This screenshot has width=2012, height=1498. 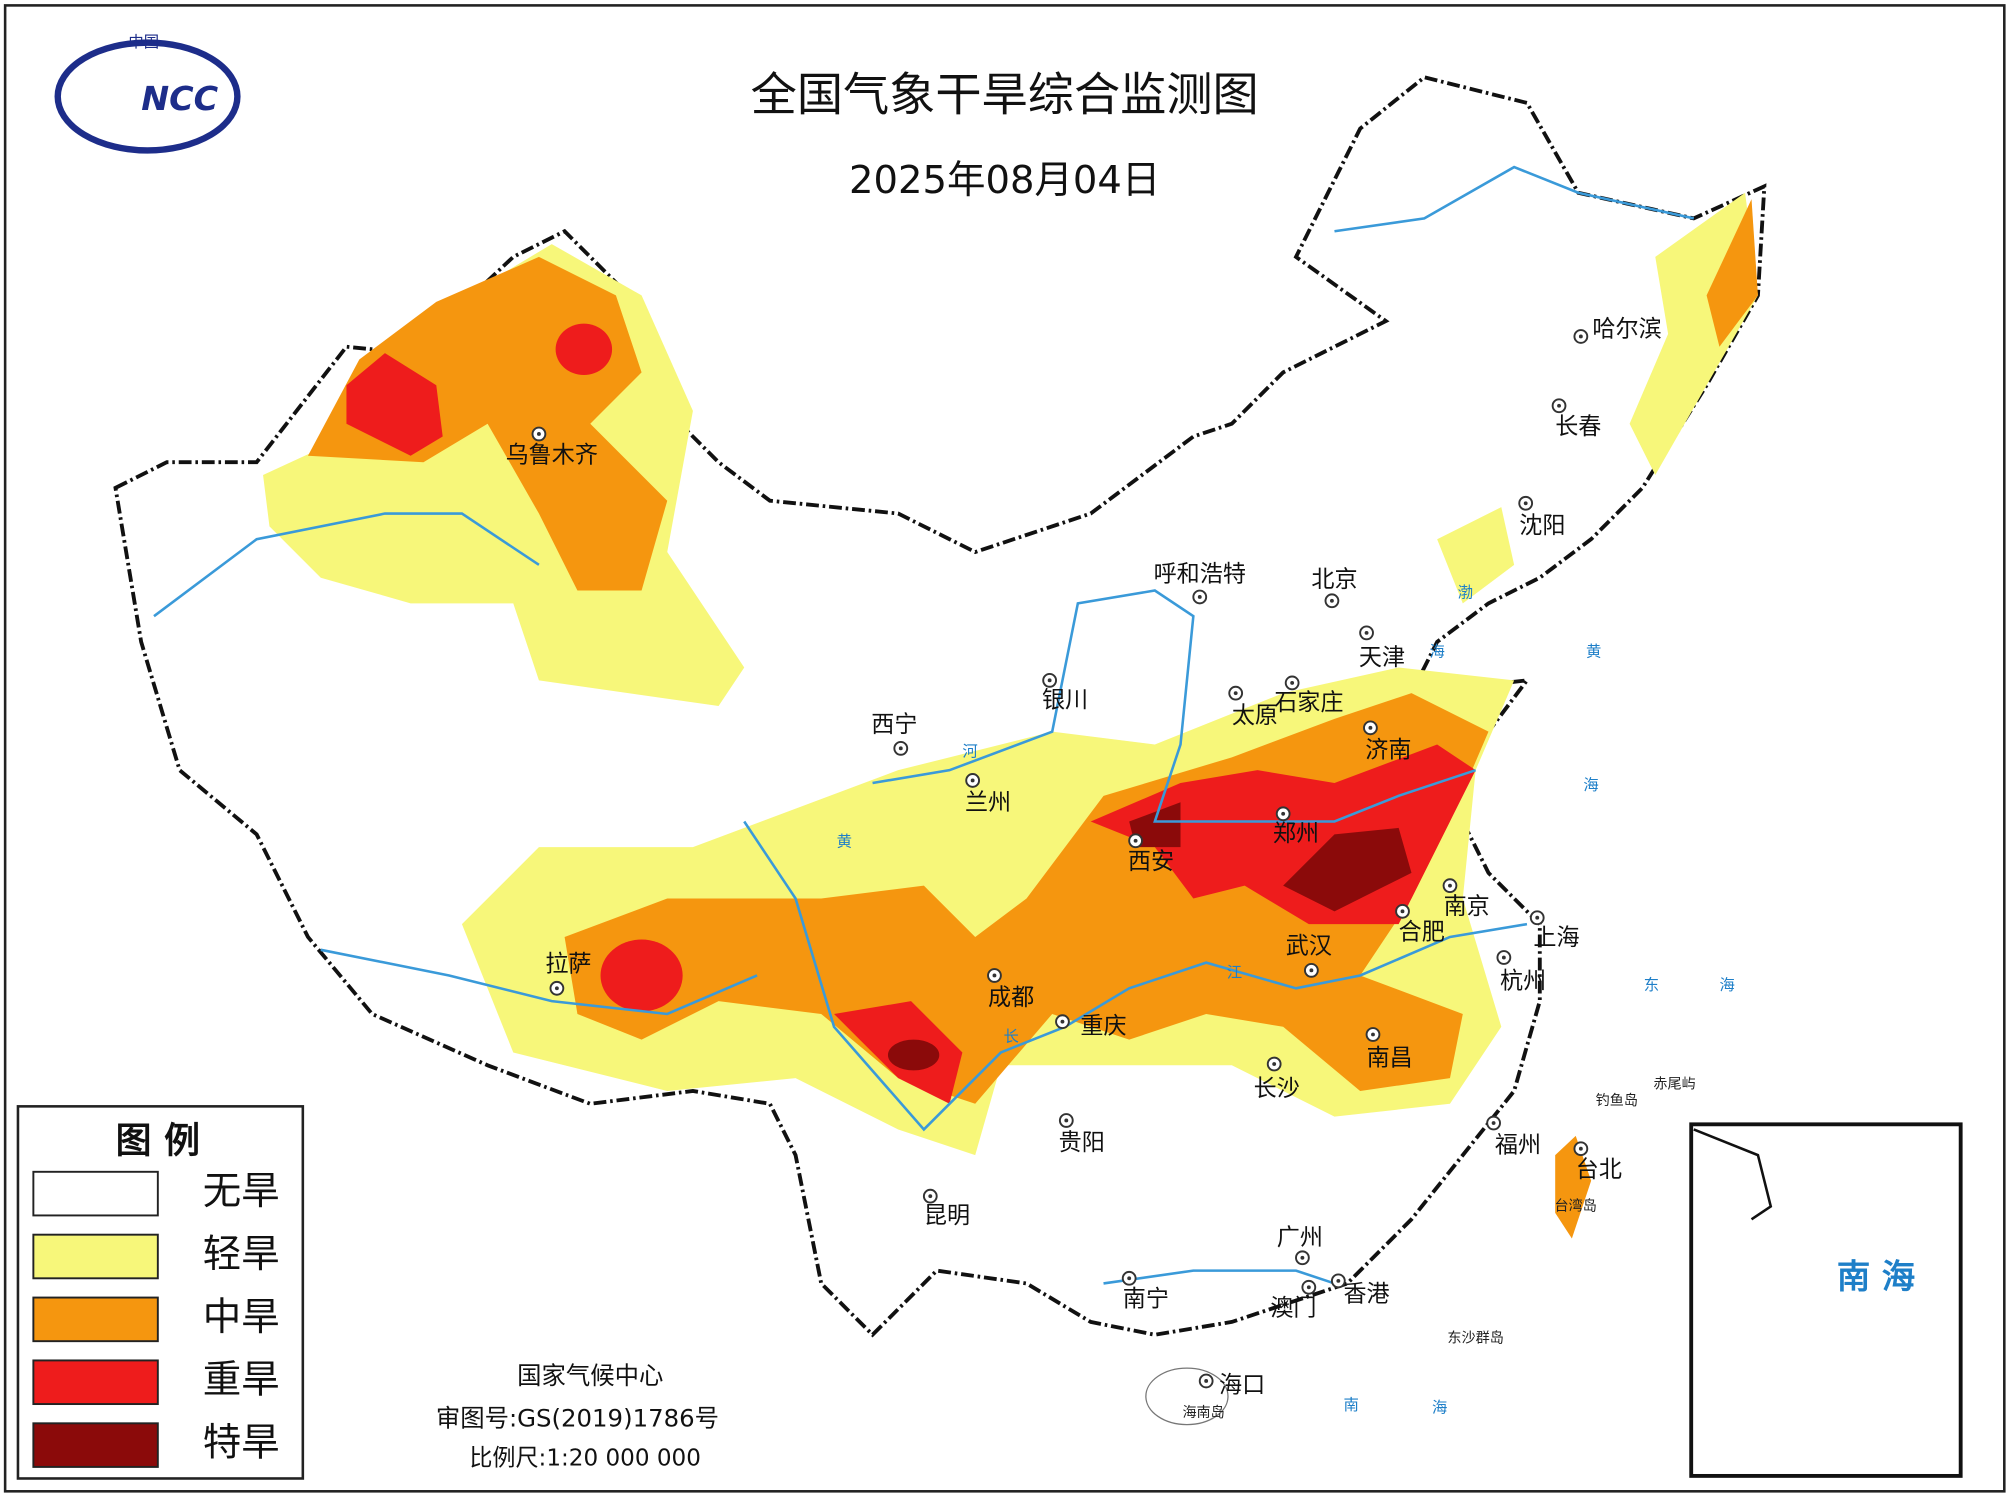 What do you see at coordinates (241, 1443) in the screenshot?
I see `legend-label: 特旱` at bounding box center [241, 1443].